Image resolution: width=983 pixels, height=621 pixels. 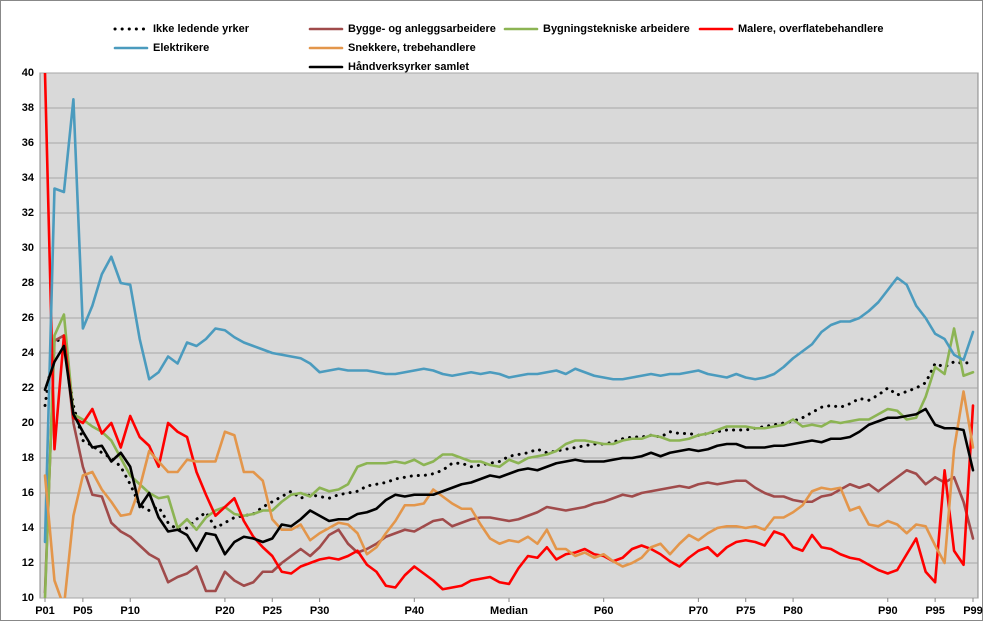 I want to click on y-tick-label: 32, so click(x=28, y=213).